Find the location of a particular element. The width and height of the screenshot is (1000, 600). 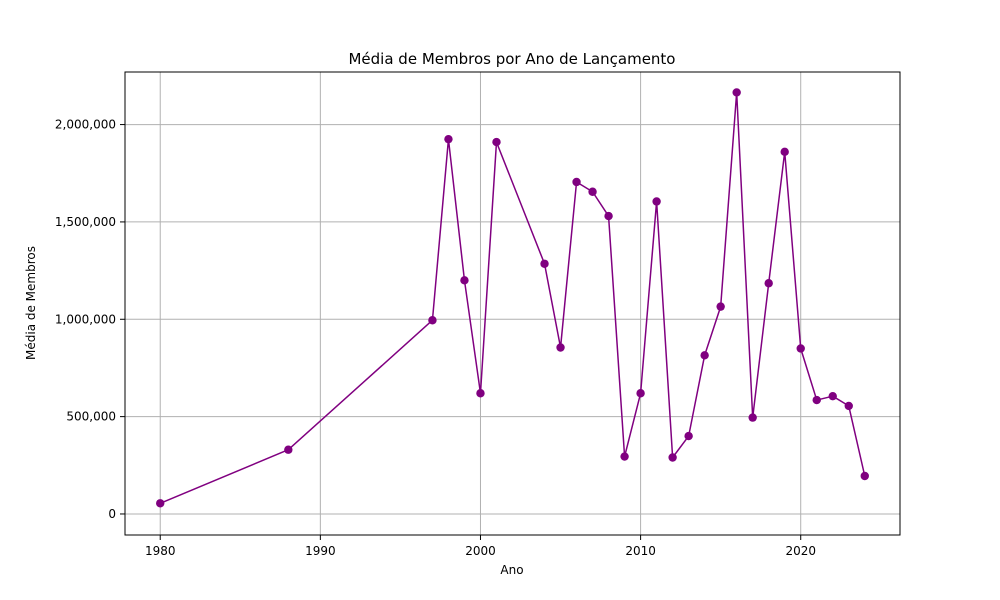

y-axis: 0 500,000 1,000,000 1,500,000 2,000,000 is located at coordinates (90, 319).